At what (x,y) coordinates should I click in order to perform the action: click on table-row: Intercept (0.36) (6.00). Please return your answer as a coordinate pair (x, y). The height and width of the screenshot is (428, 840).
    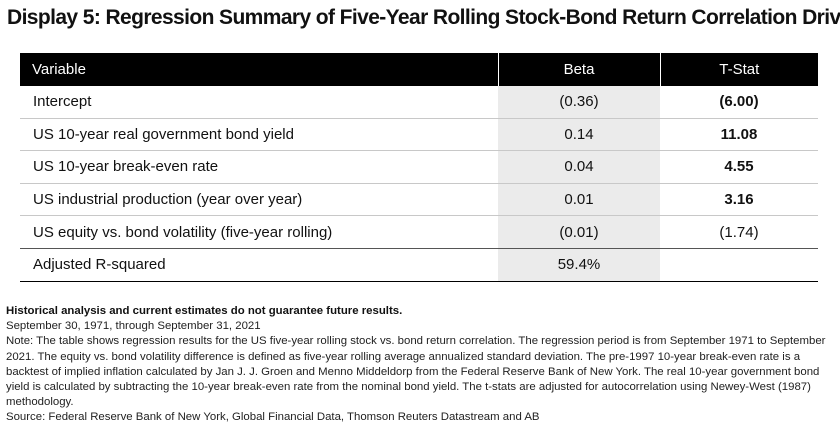
    Looking at the image, I should click on (419, 102).